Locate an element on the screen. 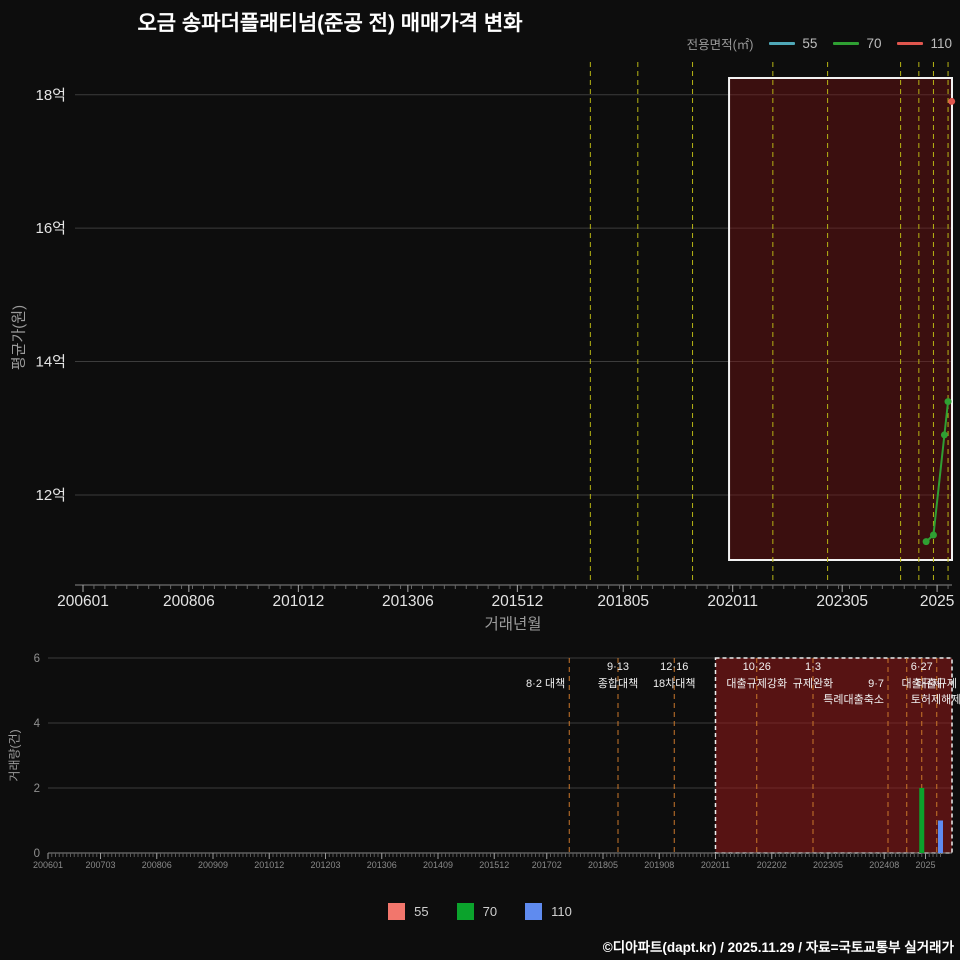 This screenshot has height=960, width=960. volume-legend-item-70: 70 is located at coordinates (477, 911).